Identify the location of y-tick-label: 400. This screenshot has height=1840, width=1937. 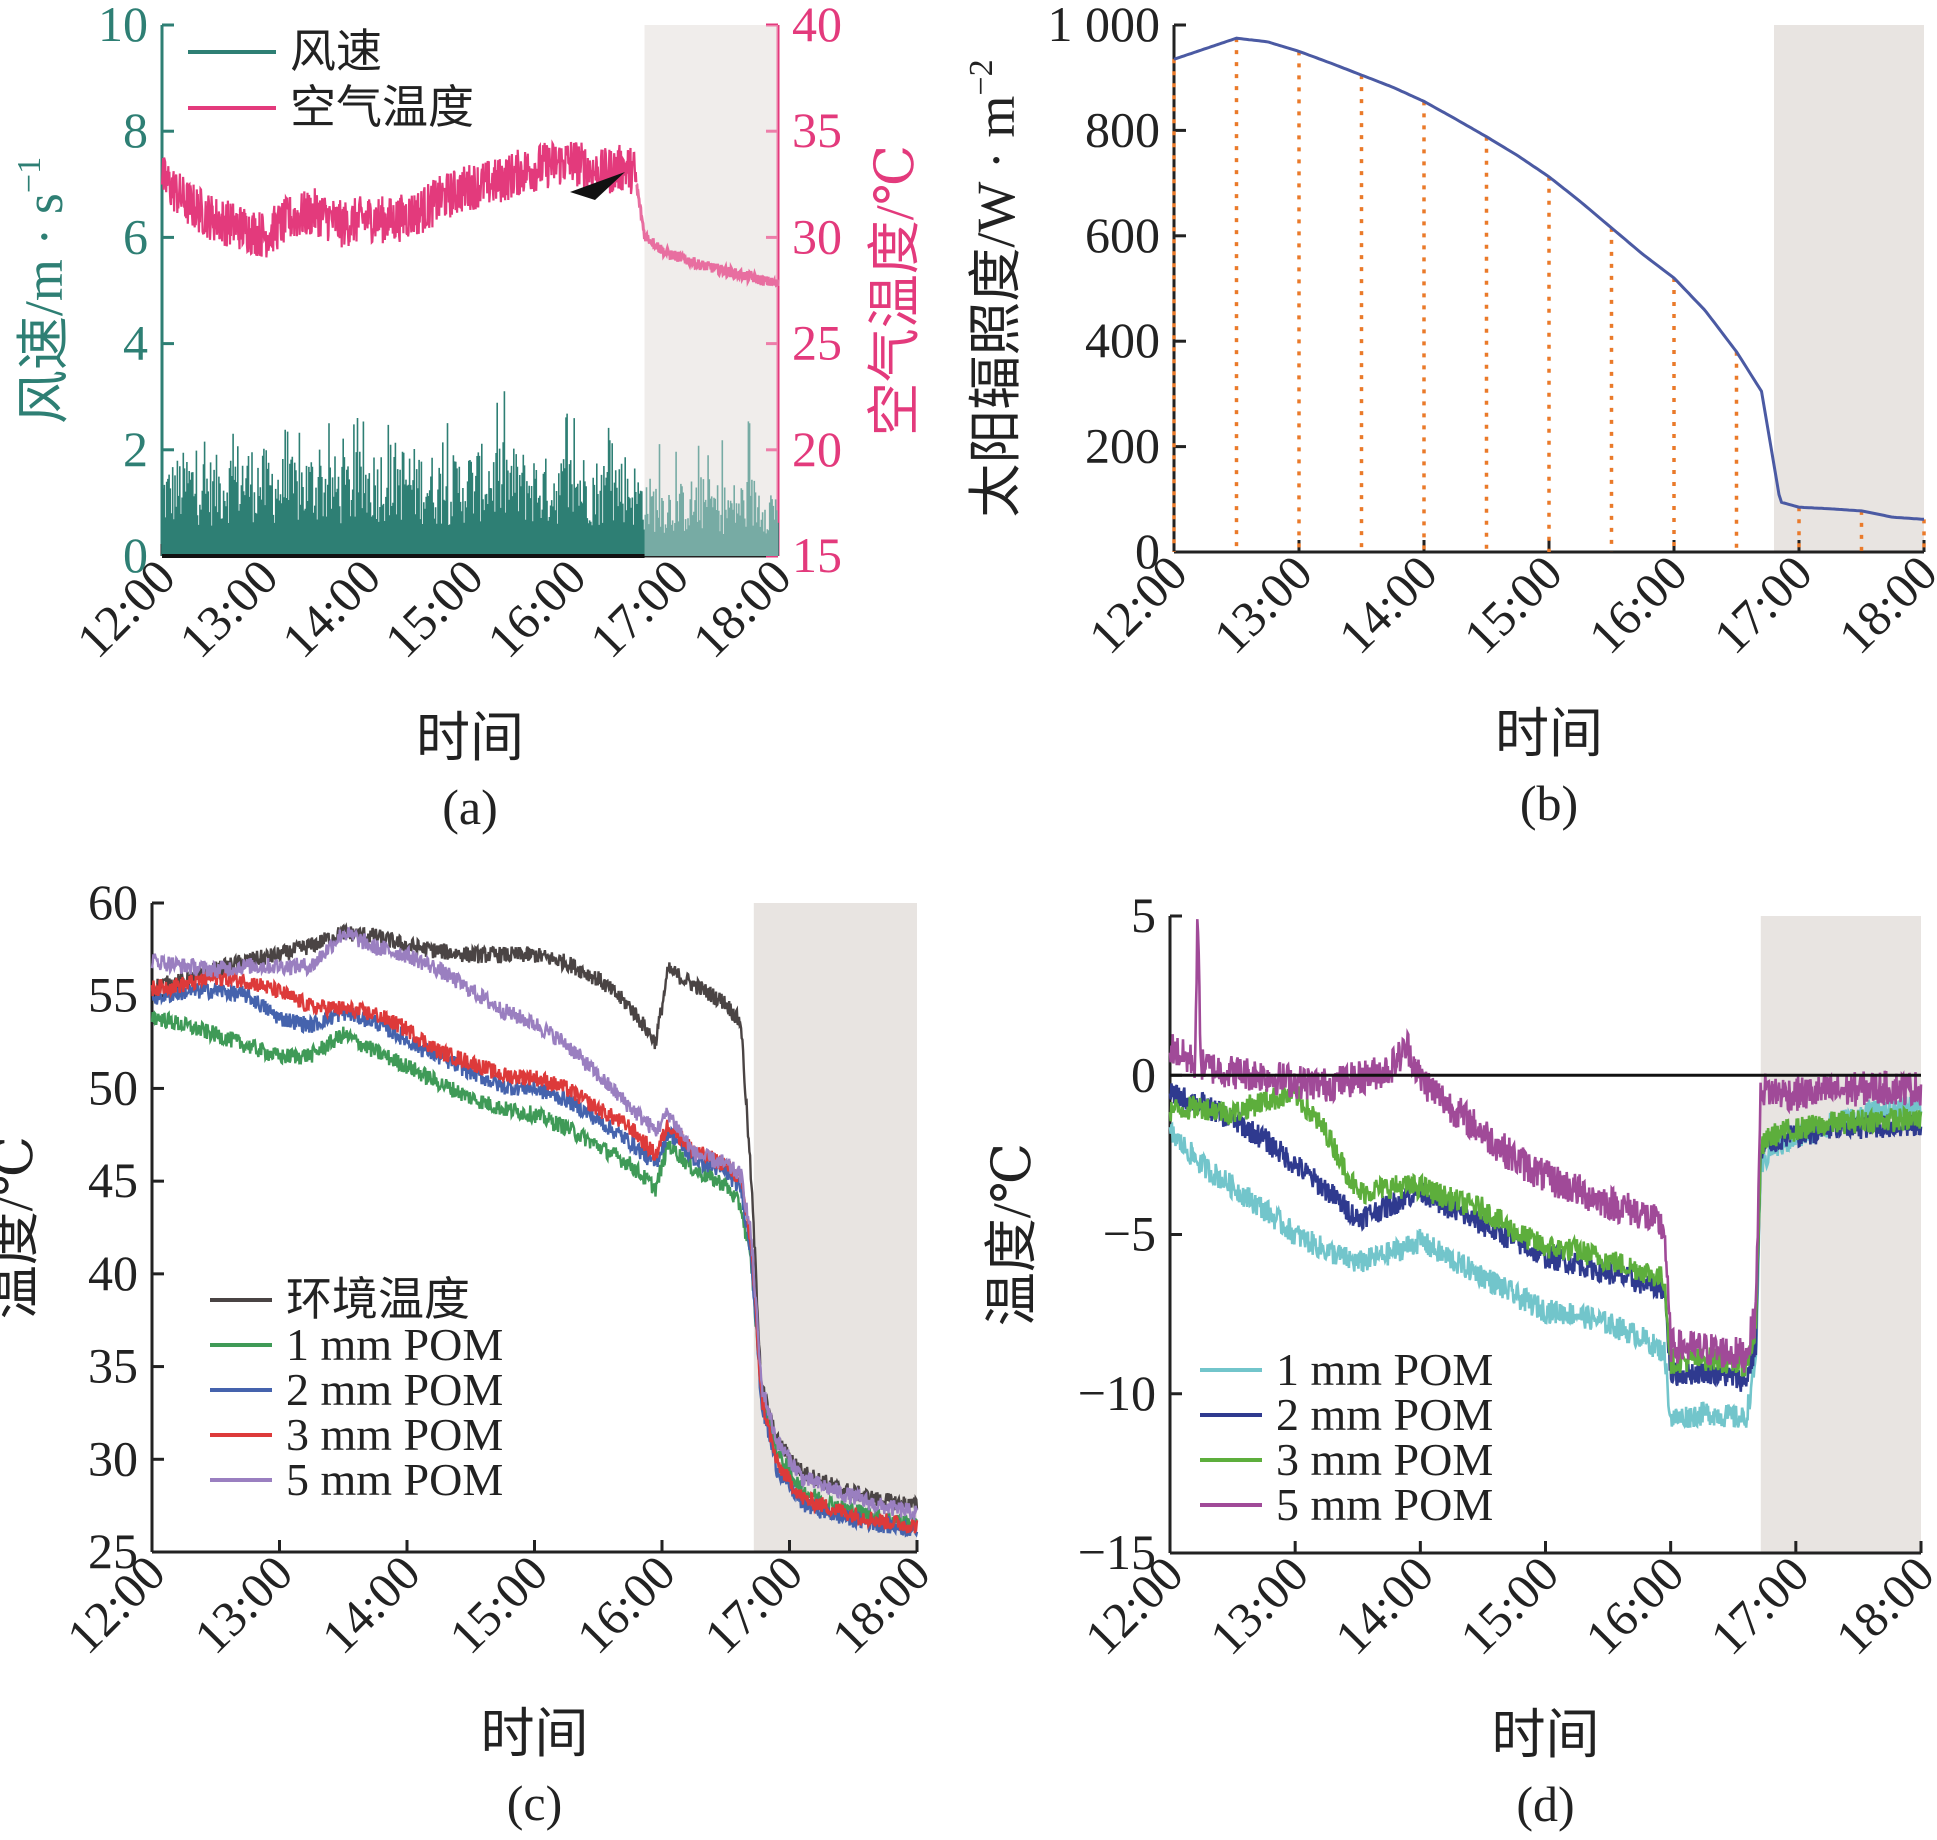
(1122, 340).